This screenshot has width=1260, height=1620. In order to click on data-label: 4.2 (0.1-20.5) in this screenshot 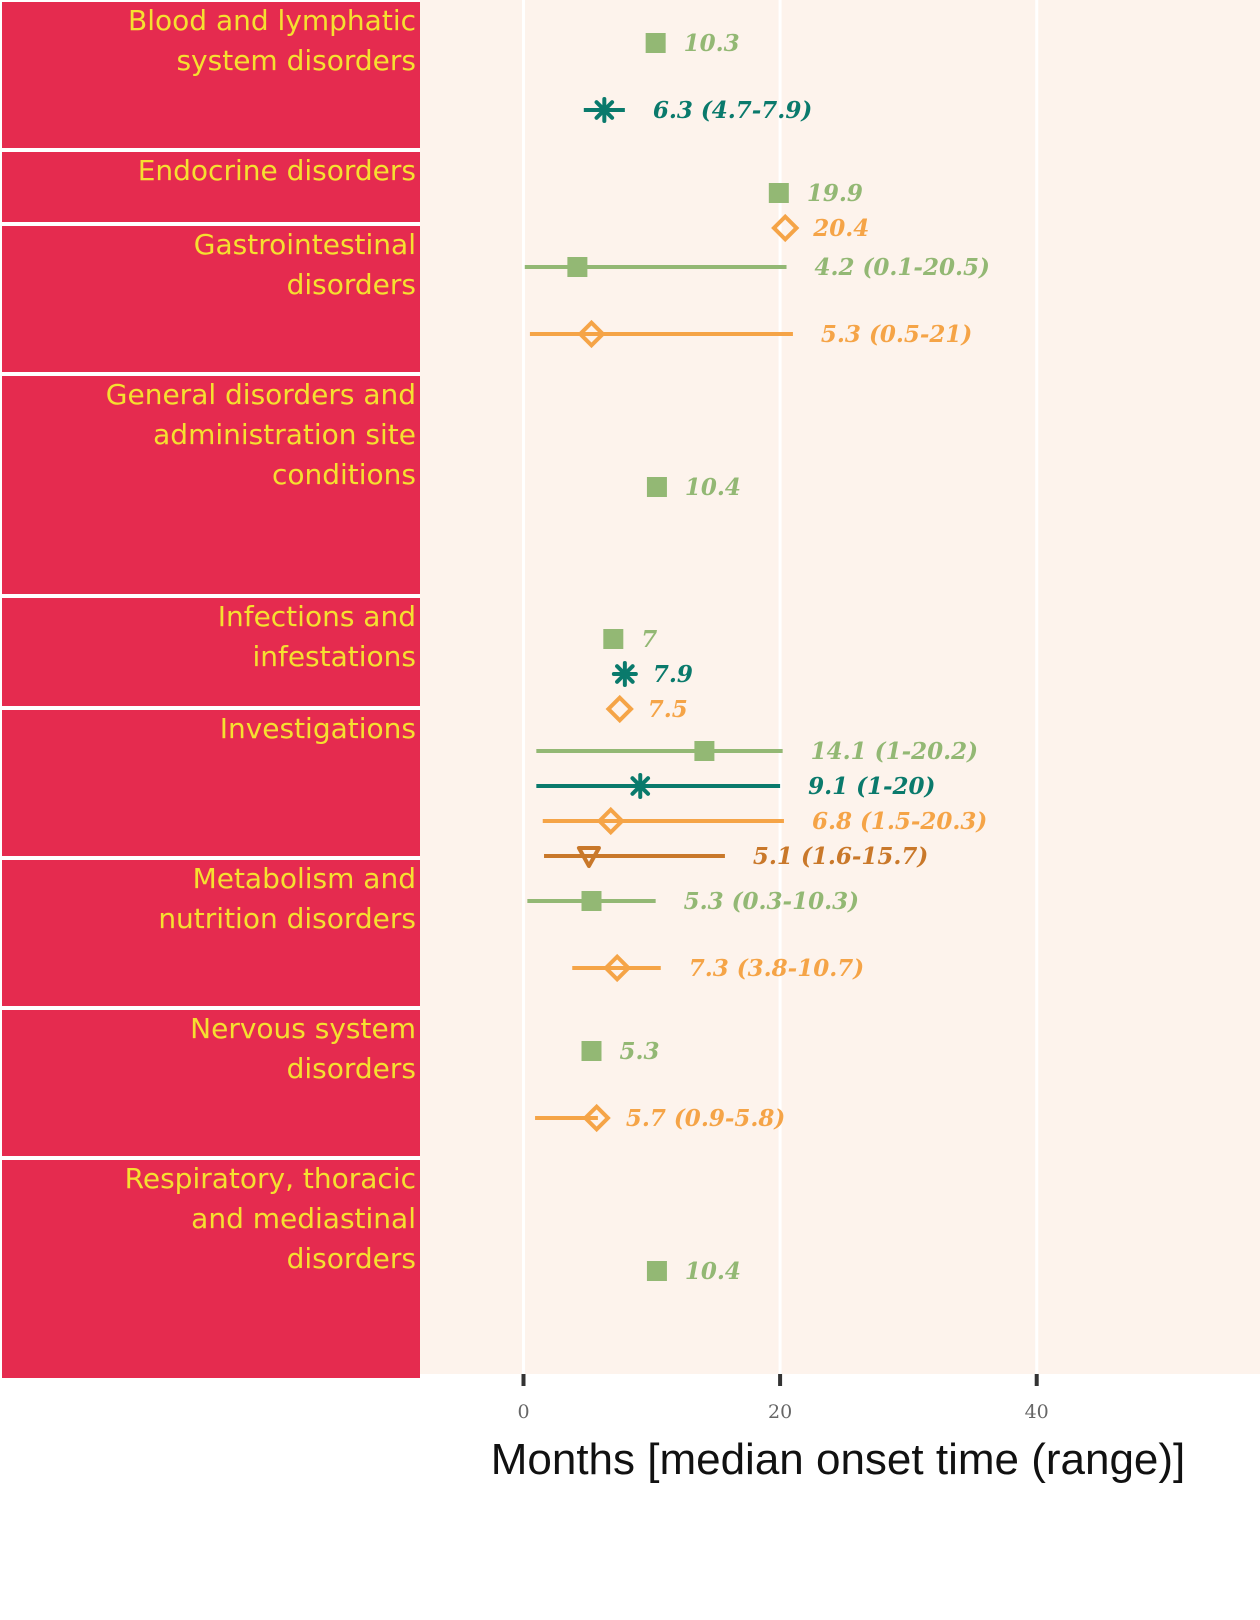, I will do `click(902, 267)`.